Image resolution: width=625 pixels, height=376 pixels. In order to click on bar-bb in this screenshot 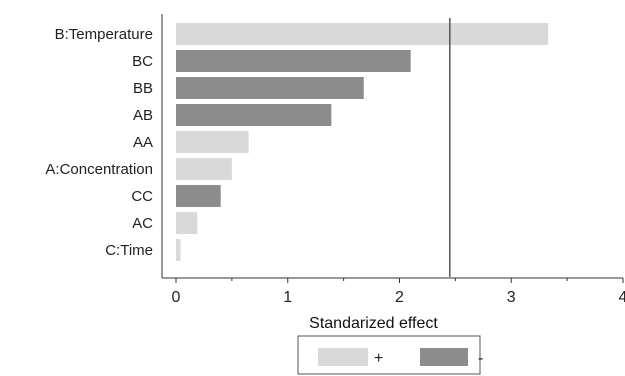, I will do `click(270, 88)`.